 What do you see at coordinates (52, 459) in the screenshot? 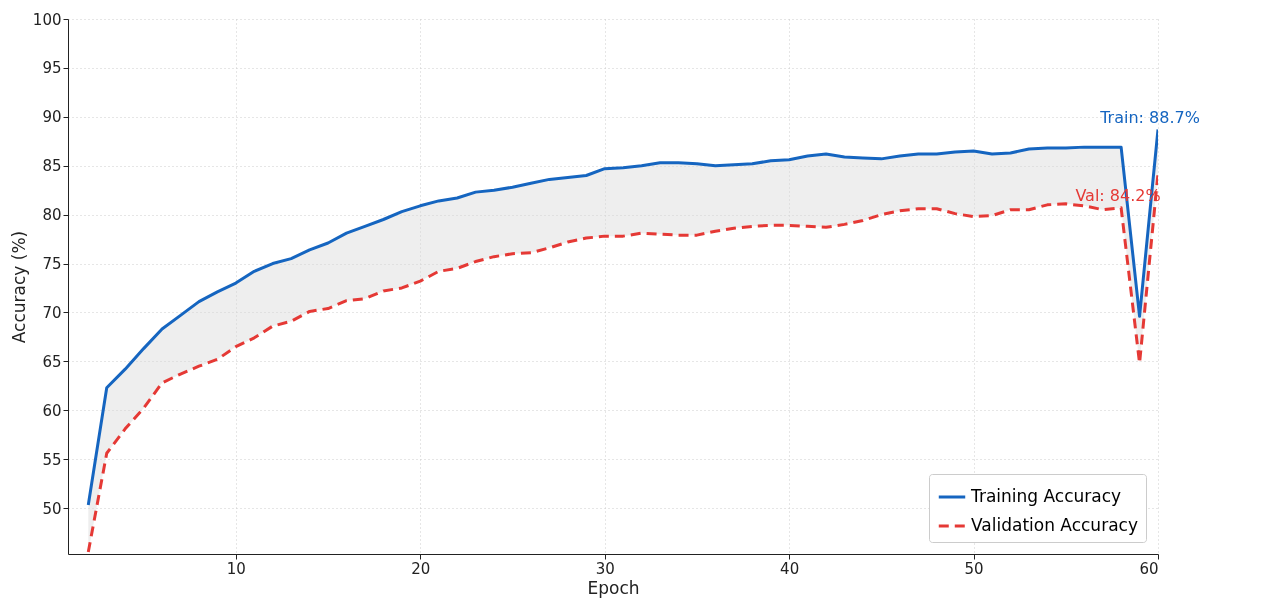
I see `y-tick-label: 55` at bounding box center [52, 459].